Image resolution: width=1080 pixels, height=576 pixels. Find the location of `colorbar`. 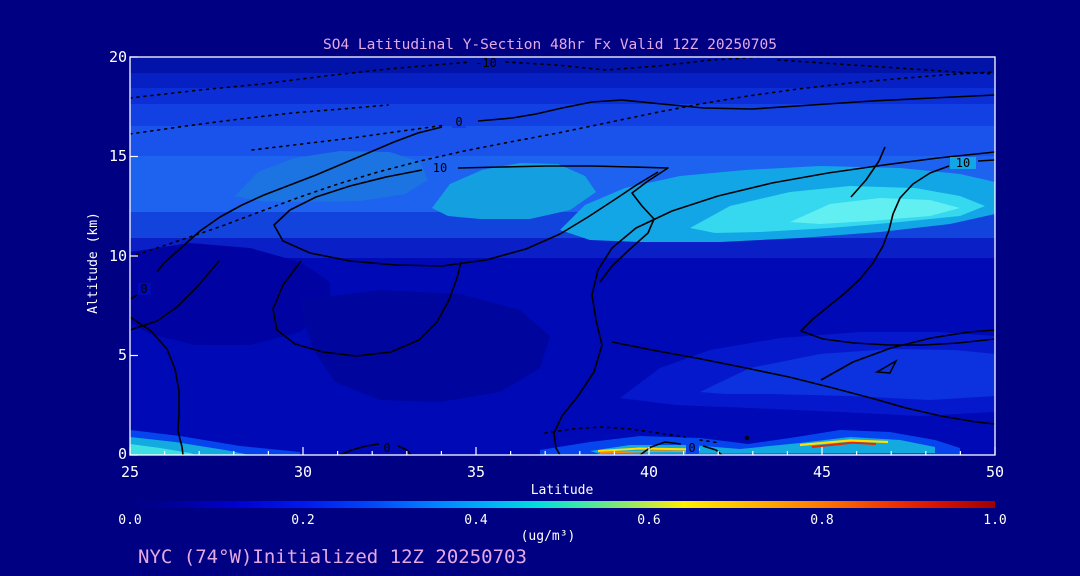

colorbar is located at coordinates (562, 504).